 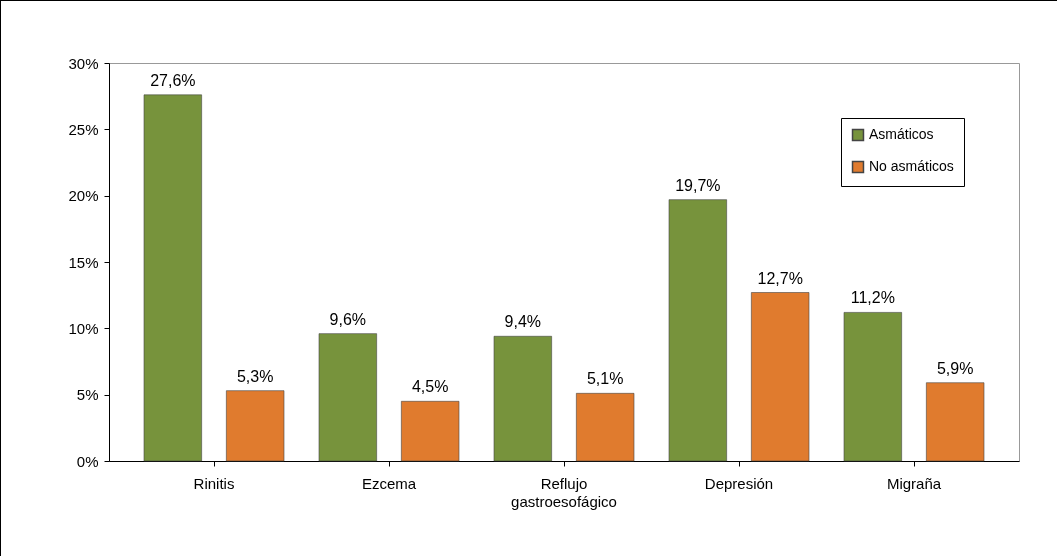 What do you see at coordinates (523, 322) in the screenshot?
I see `data-label: 9,4%` at bounding box center [523, 322].